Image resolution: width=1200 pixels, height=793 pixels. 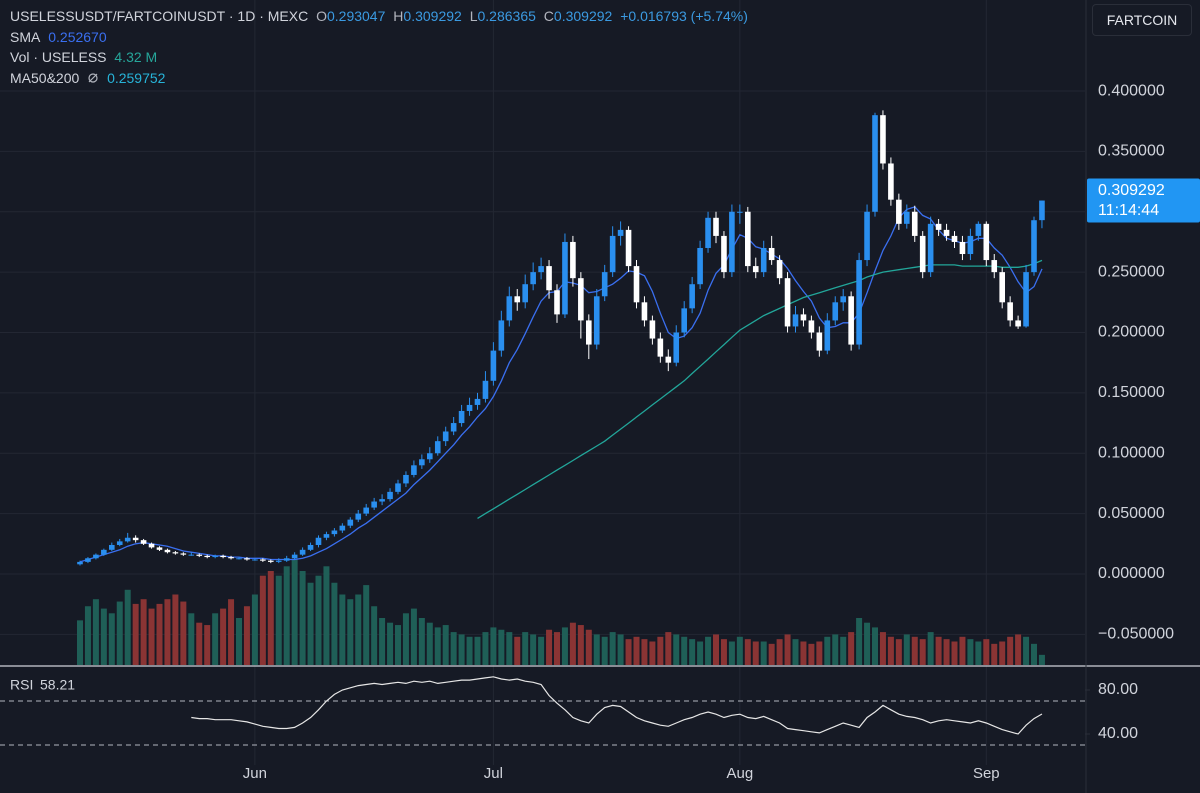 What do you see at coordinates (255, 773) in the screenshot?
I see `x-tick-label: Jun` at bounding box center [255, 773].